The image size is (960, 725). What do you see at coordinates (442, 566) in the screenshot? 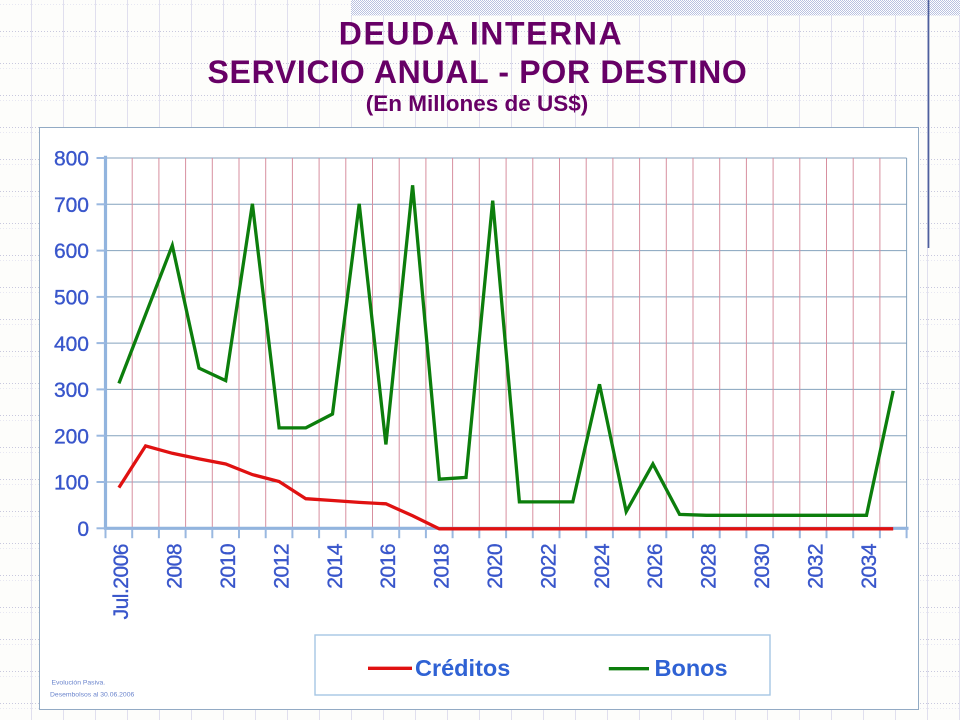
I see `svg-text: 2018` at bounding box center [442, 566].